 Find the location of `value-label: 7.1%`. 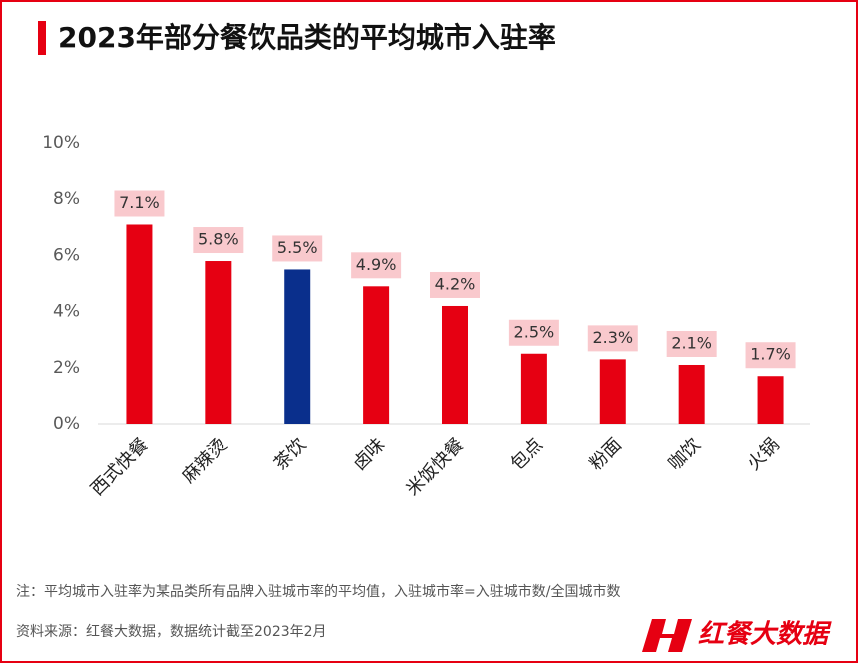

value-label: 7.1% is located at coordinates (139, 202).